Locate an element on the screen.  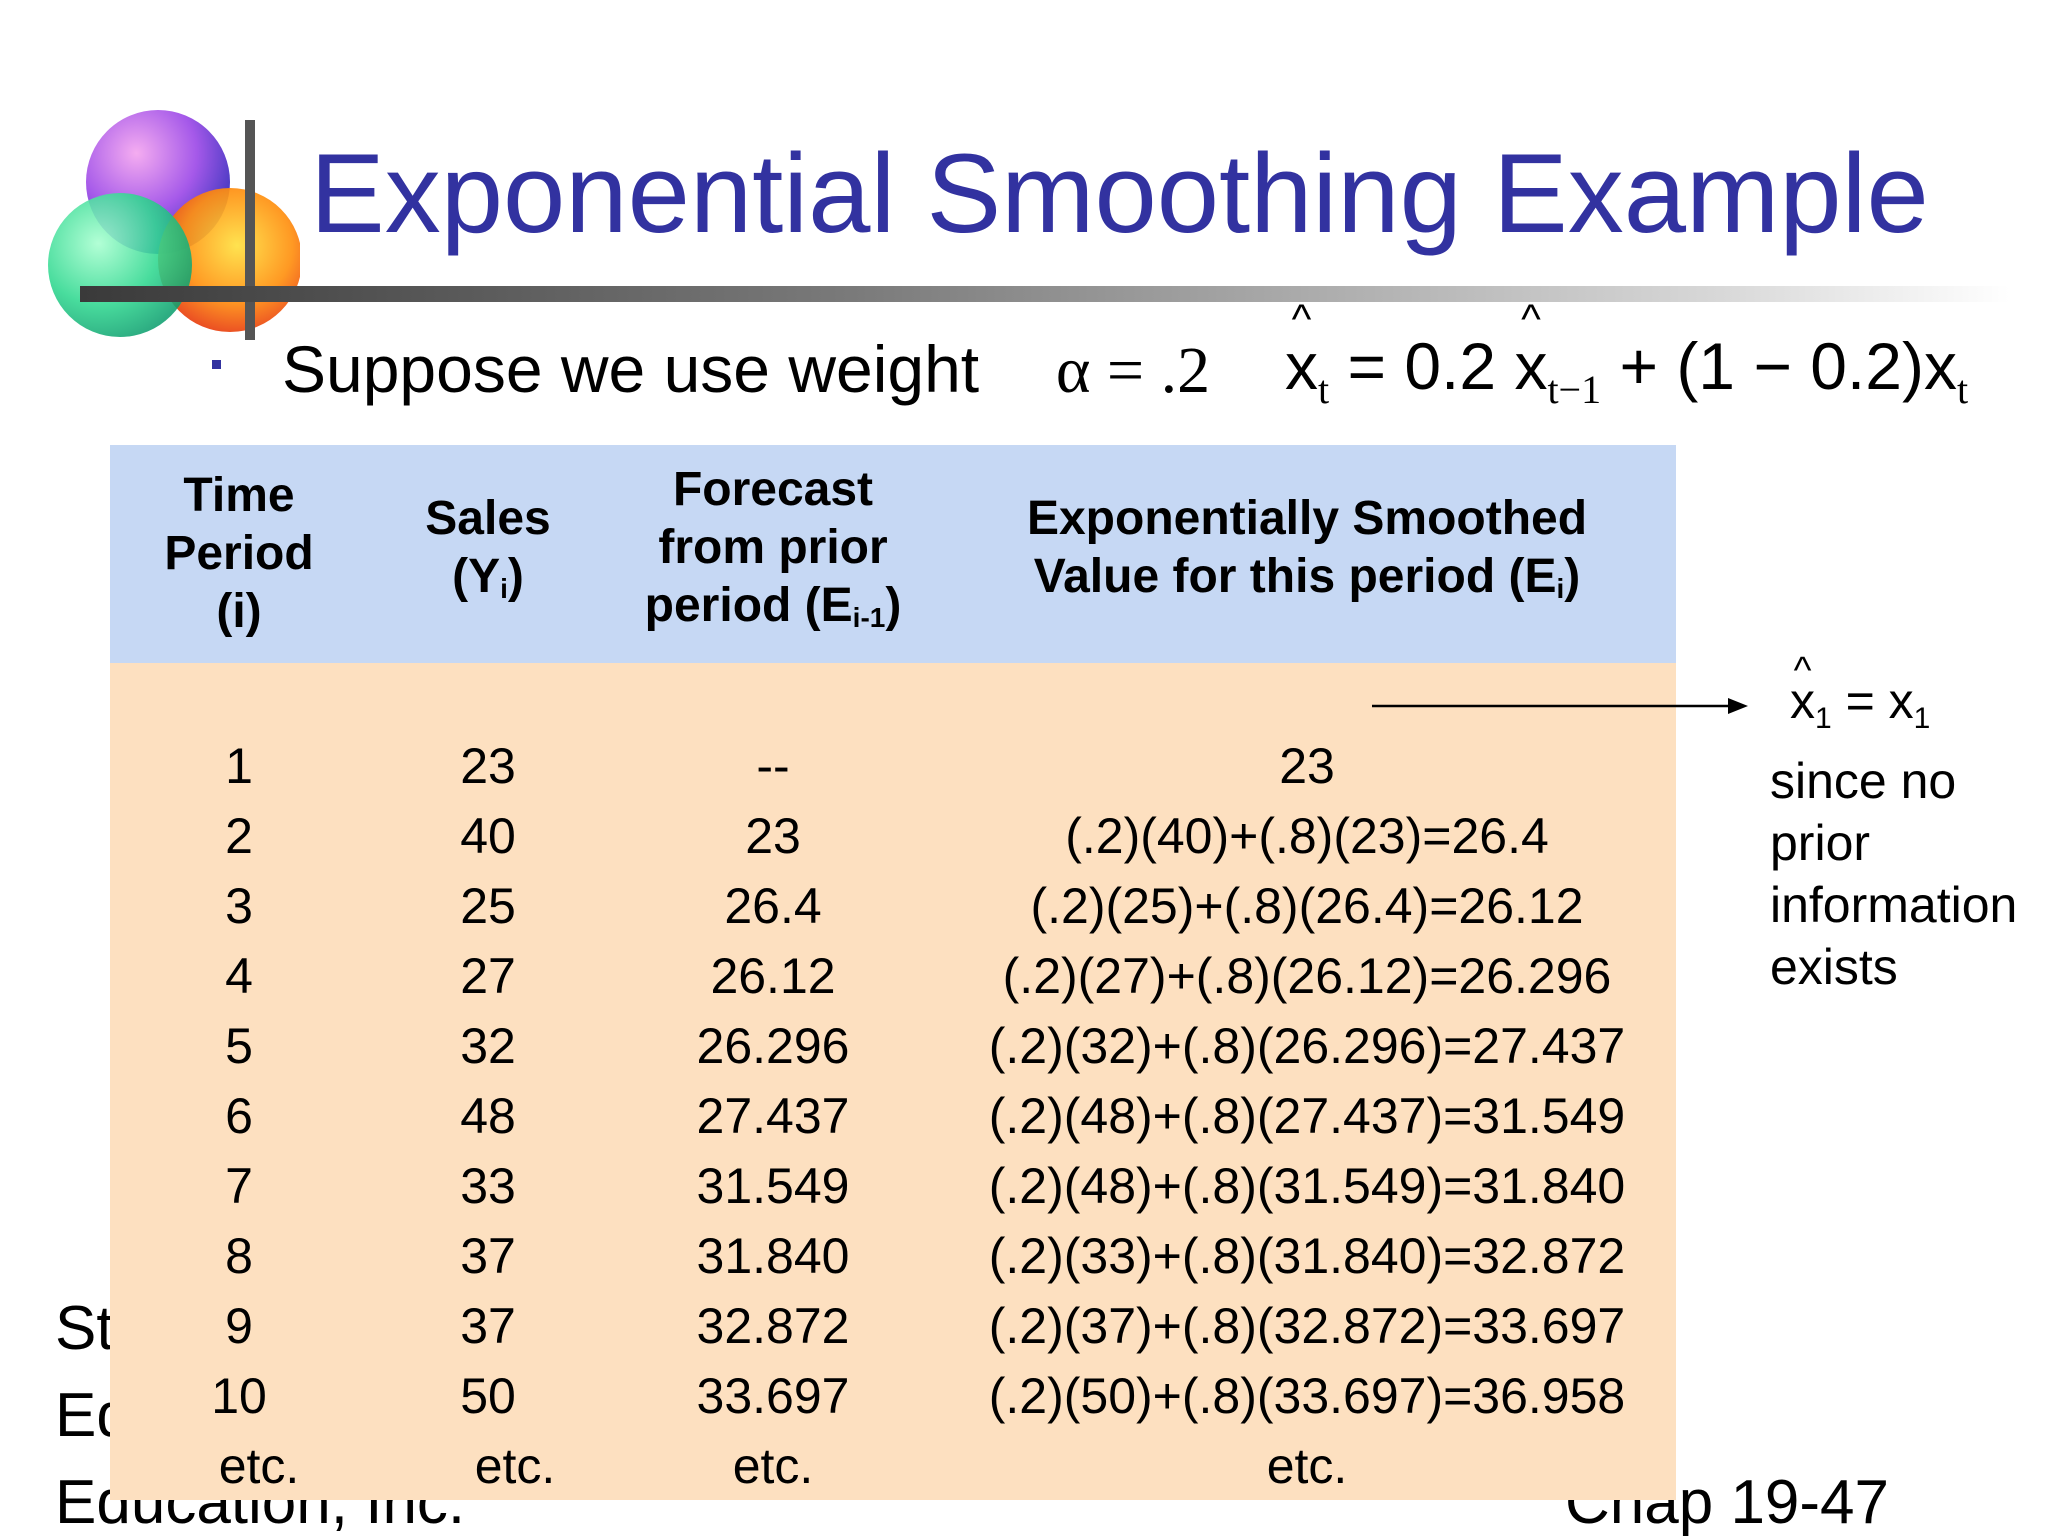
bullet-text: Suppose we use weight α = .2 is located at coordinates (746, 370).